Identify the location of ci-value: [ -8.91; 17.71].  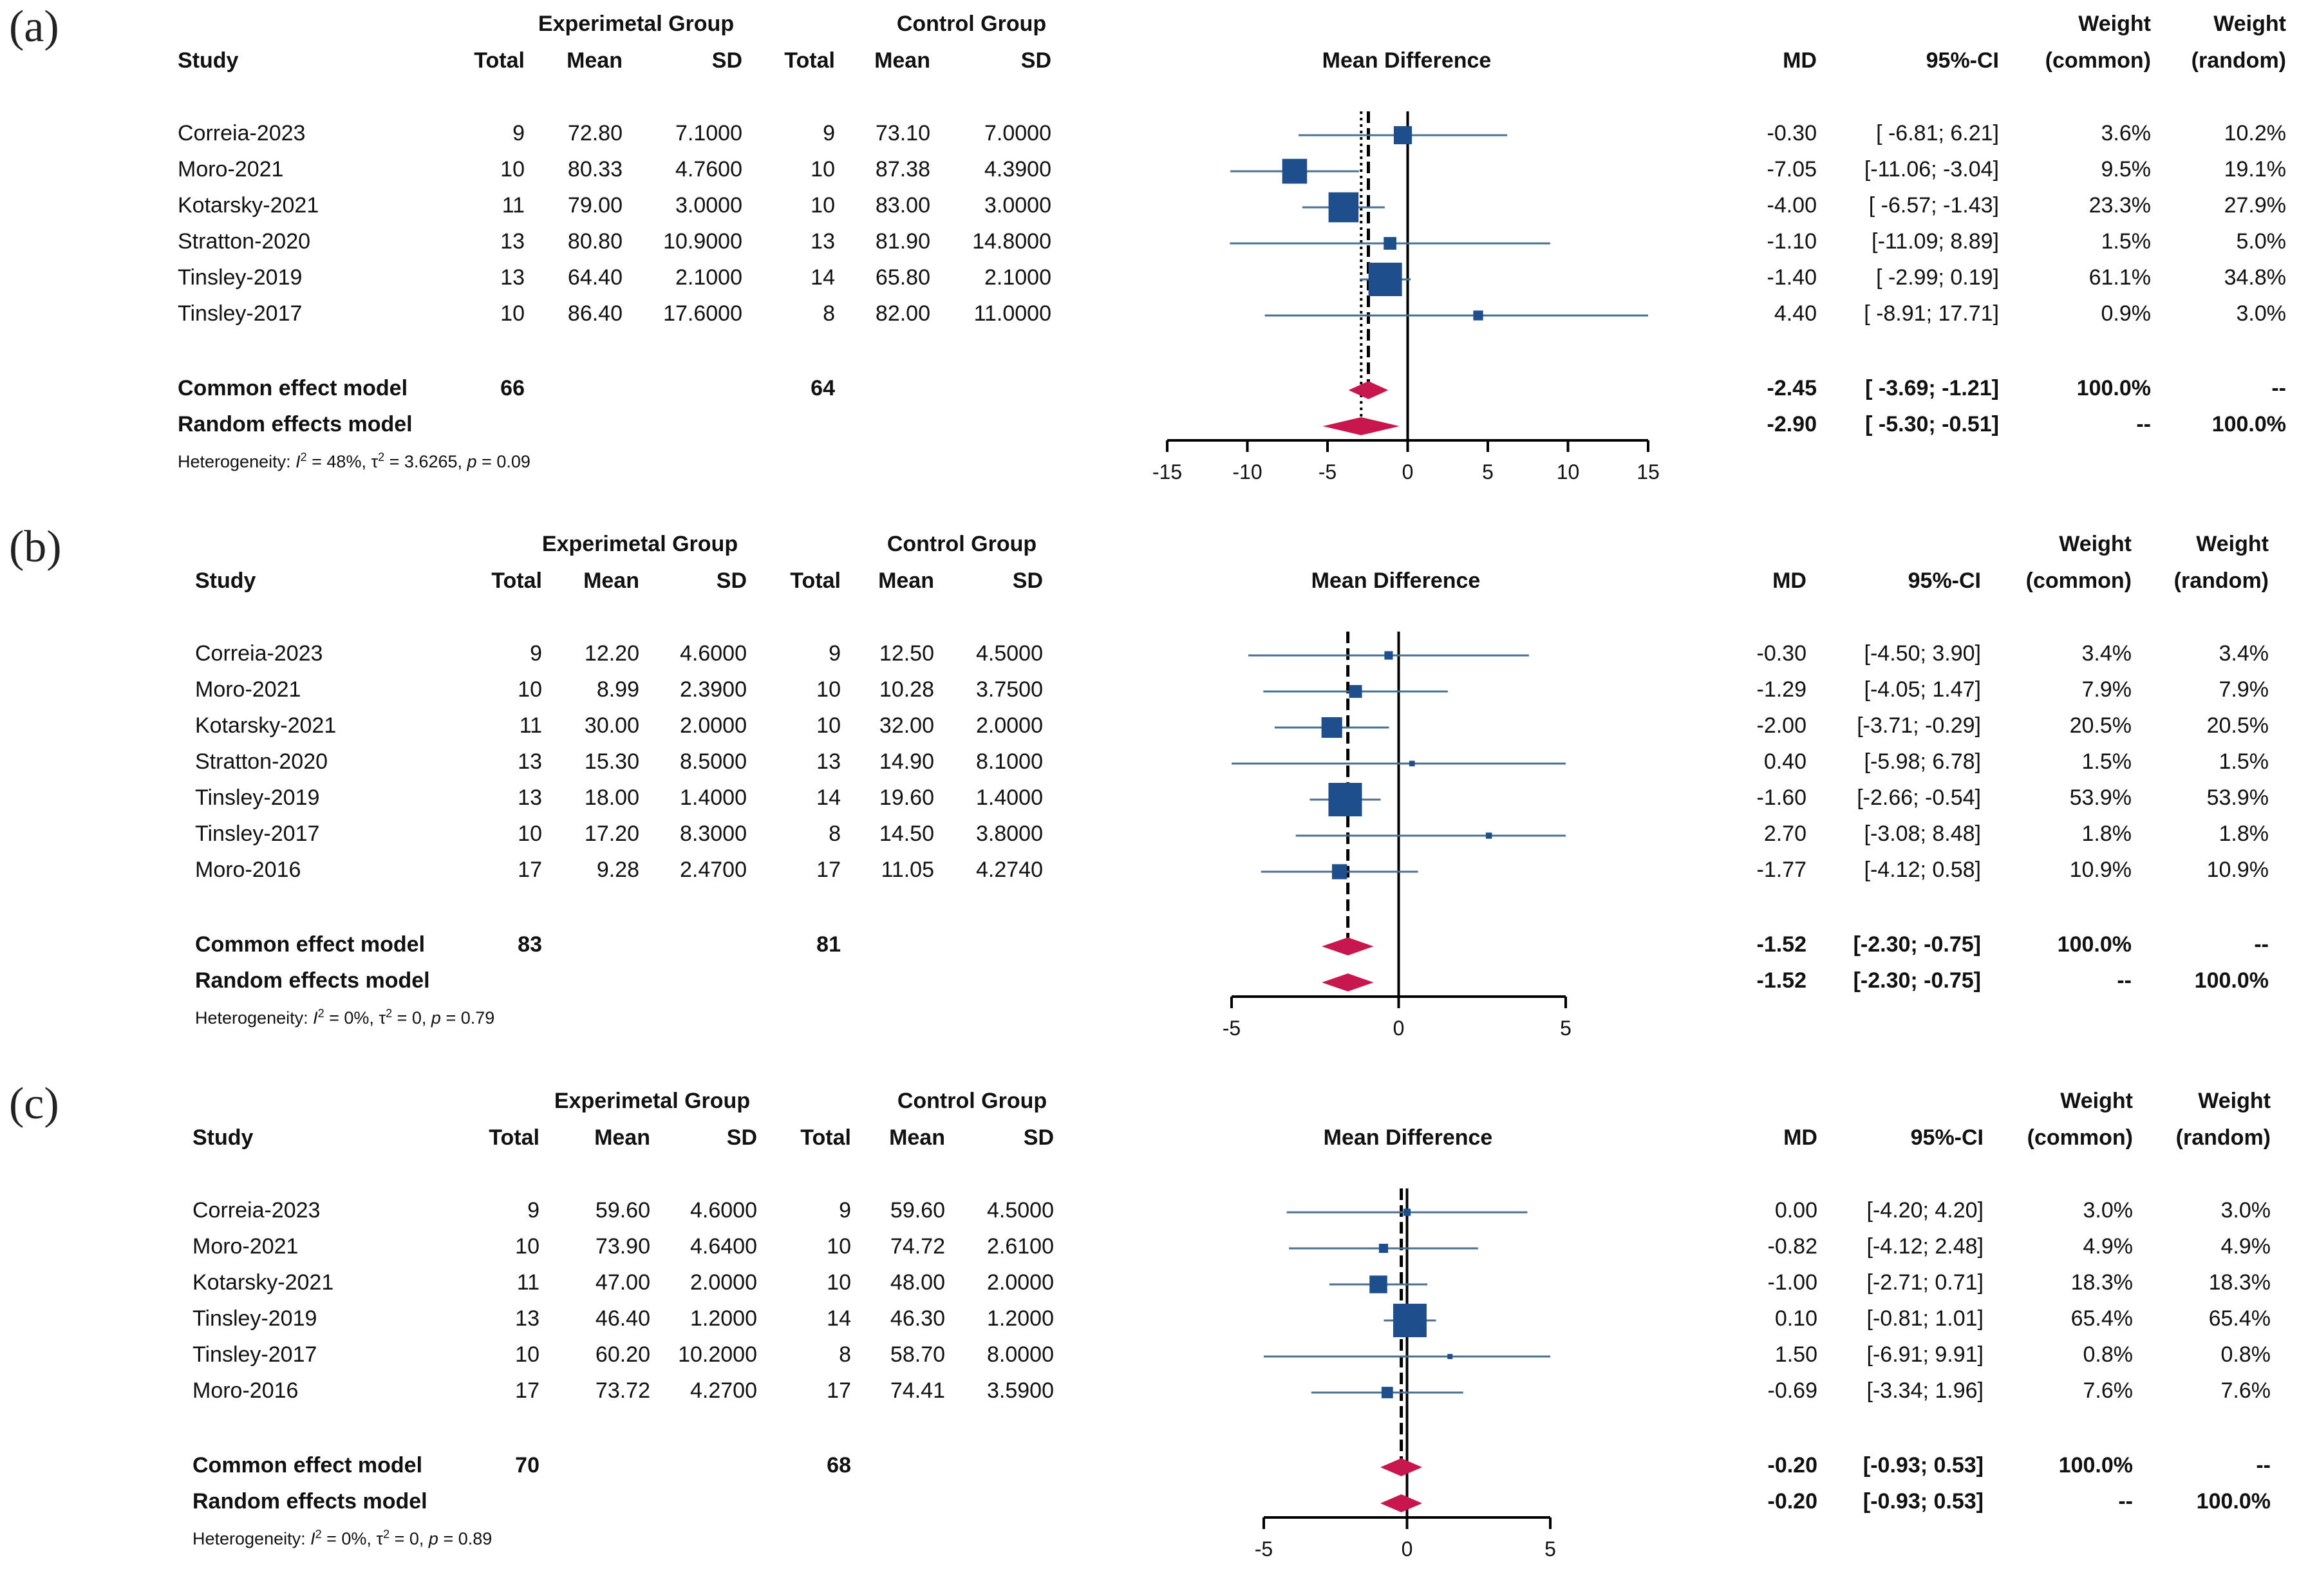
(1931, 313).